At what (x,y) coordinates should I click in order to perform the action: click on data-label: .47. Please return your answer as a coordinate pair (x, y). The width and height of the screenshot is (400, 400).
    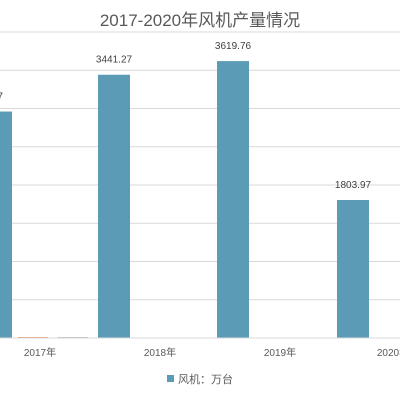
    Looking at the image, I should click on (1, 97).